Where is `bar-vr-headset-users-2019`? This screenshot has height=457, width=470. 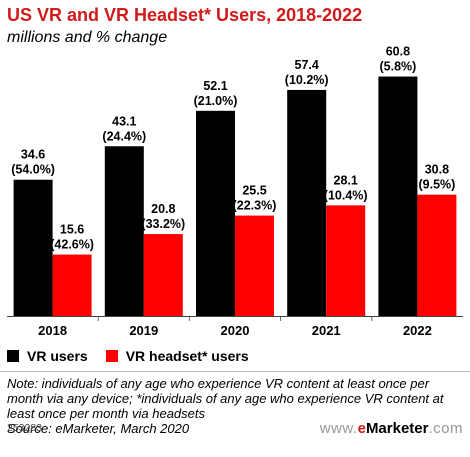 bar-vr-headset-users-2019 is located at coordinates (163, 275).